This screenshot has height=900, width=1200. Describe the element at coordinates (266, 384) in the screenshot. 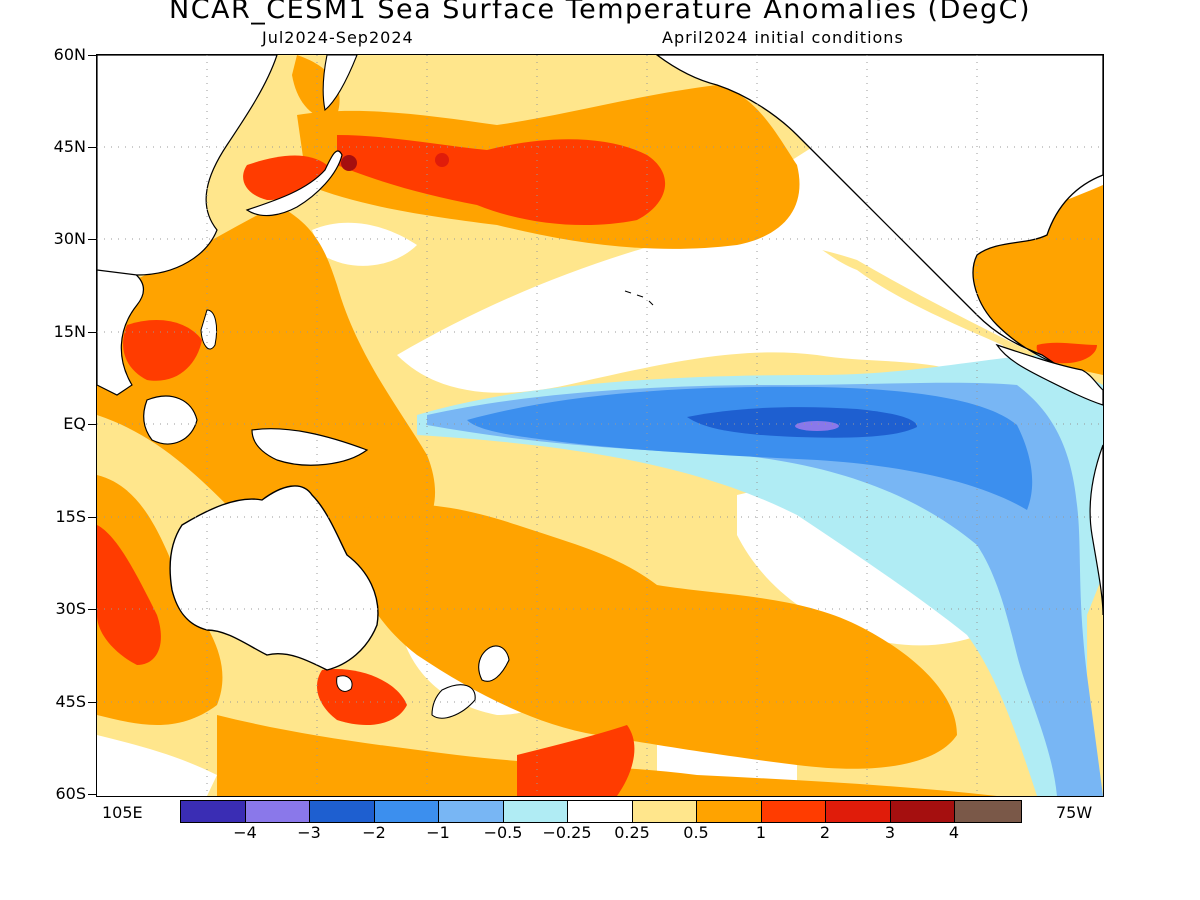

I see `west-pacific-warm-pool` at that location.